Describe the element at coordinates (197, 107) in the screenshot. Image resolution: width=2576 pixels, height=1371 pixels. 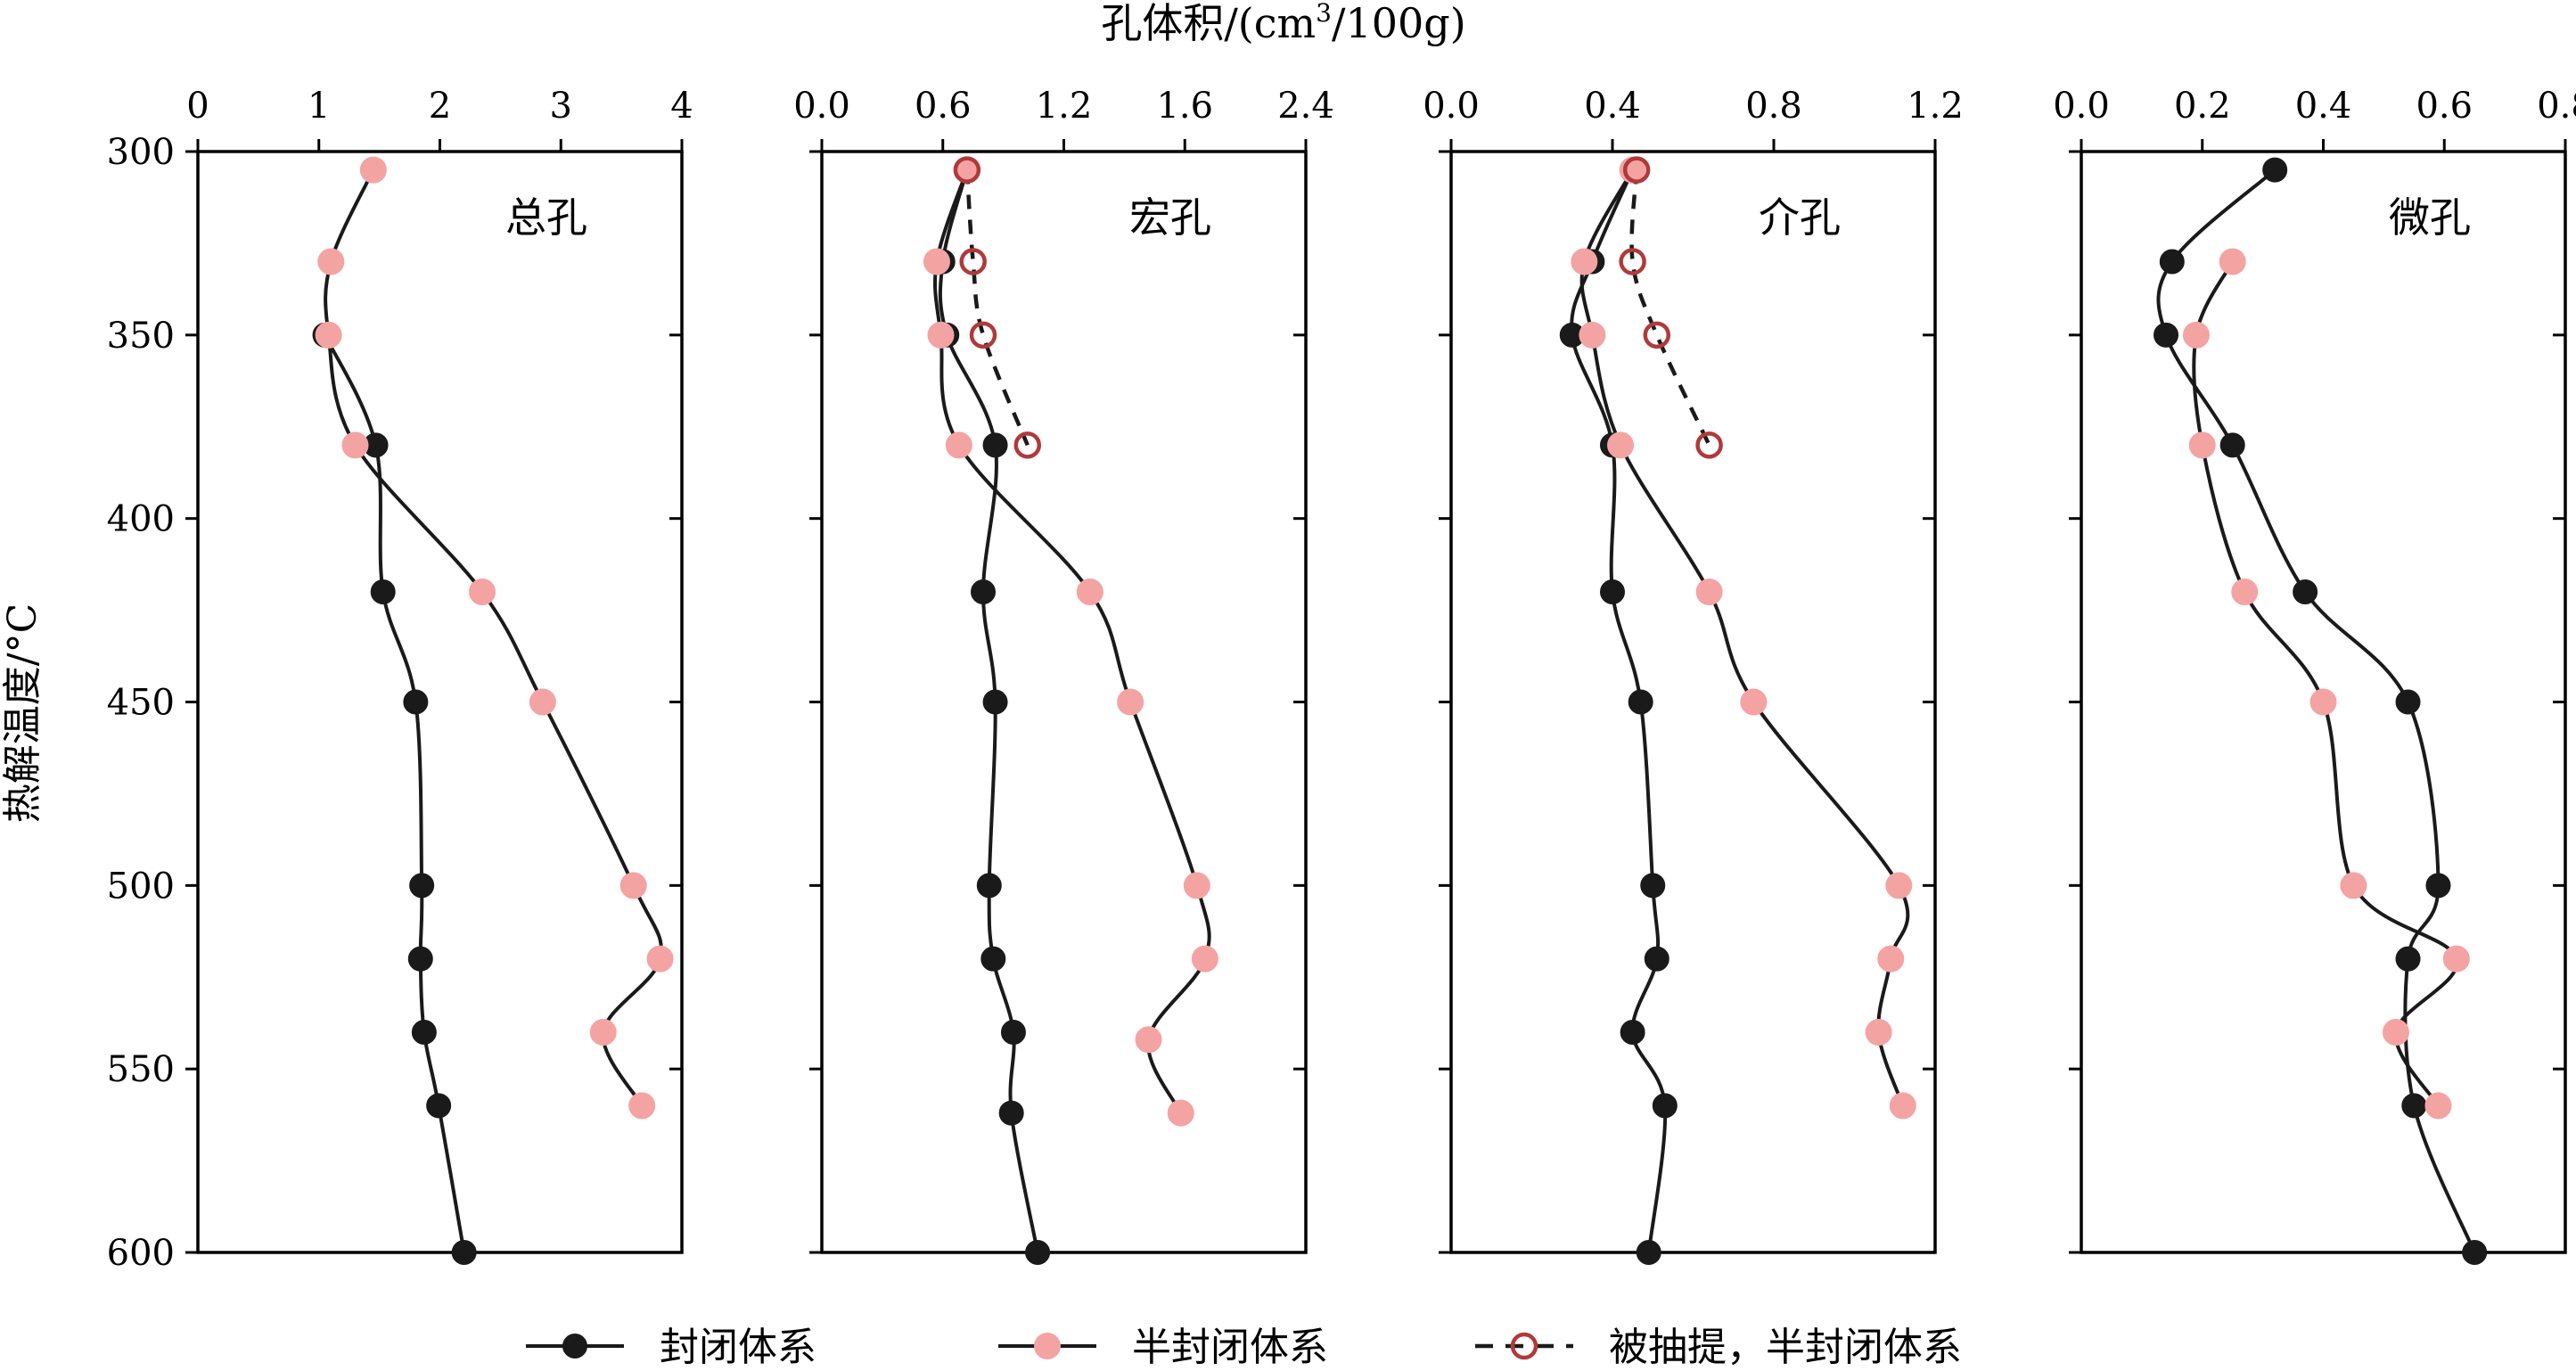
I see `x-tick-label: 0` at that location.